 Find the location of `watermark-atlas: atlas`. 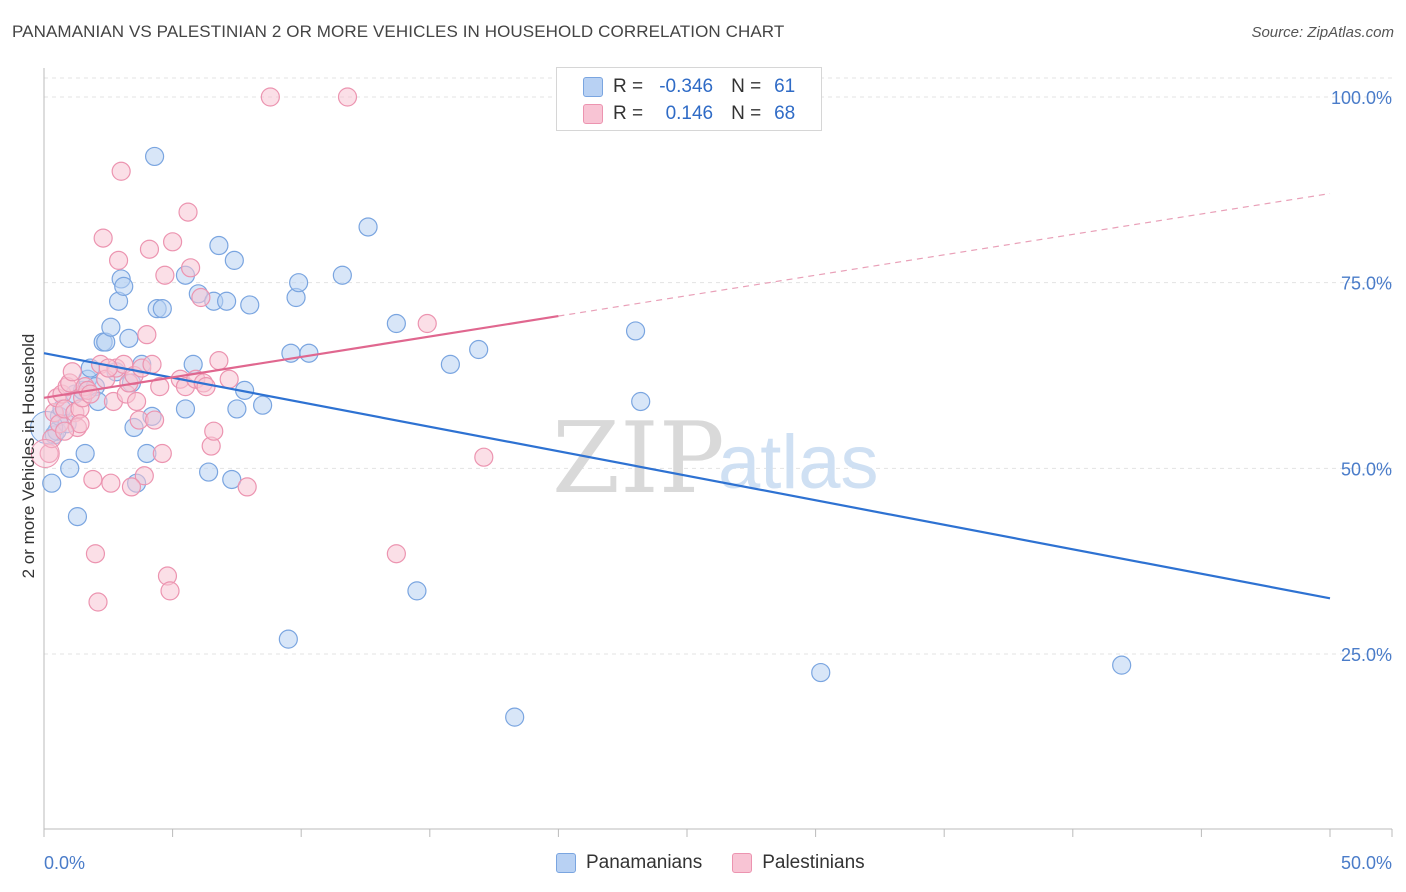

watermark-atlas: atlas is located at coordinates (798, 462).